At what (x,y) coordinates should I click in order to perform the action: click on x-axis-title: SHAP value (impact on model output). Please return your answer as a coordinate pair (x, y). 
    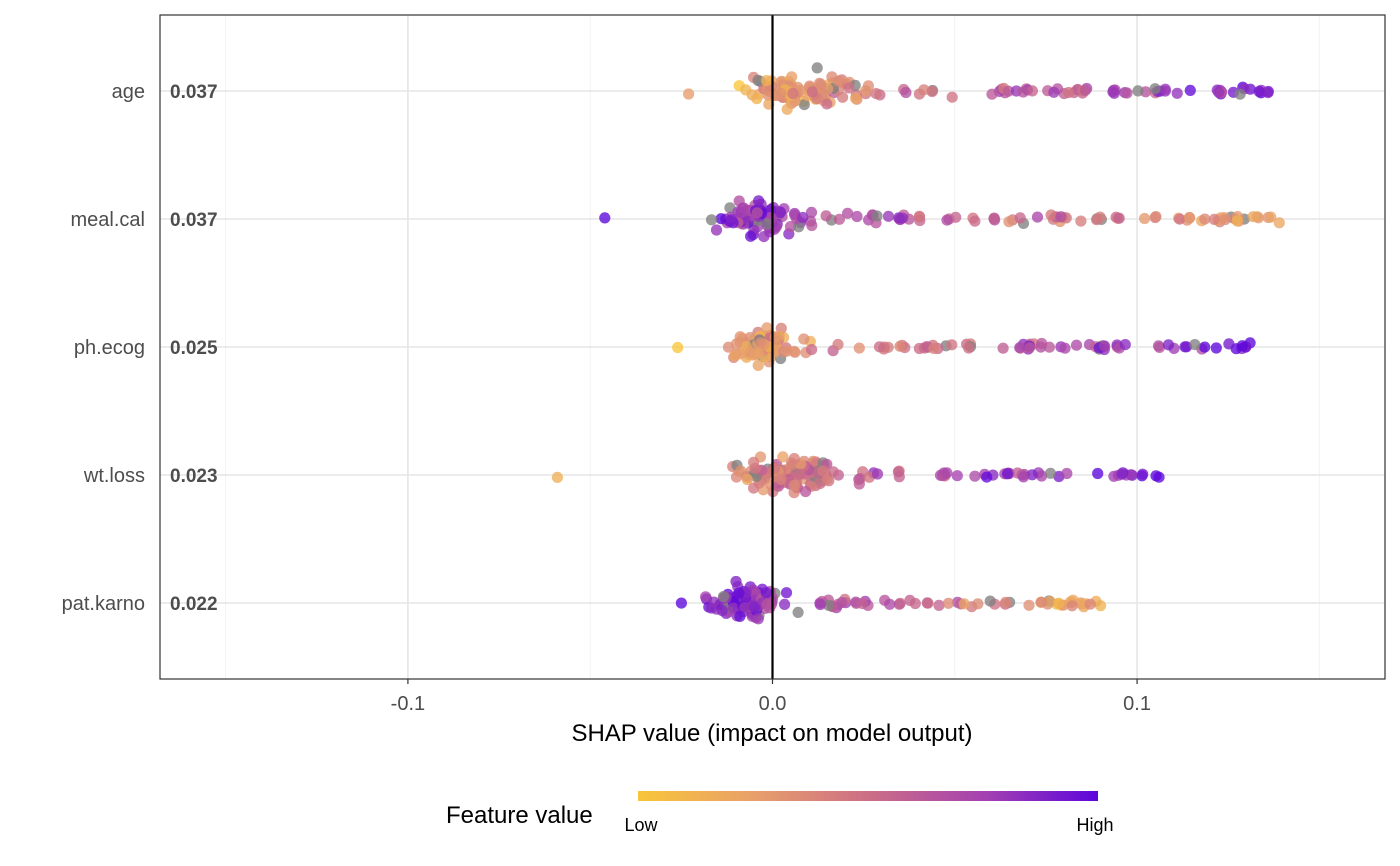
    Looking at the image, I should click on (771, 733).